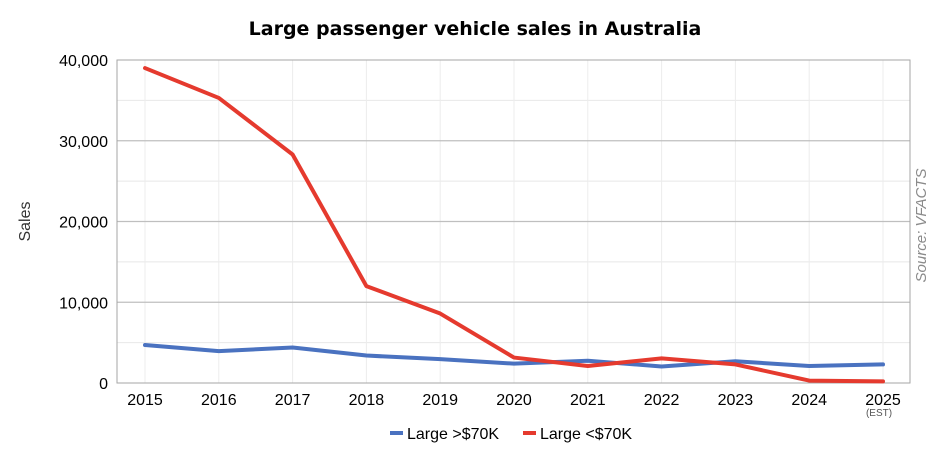  What do you see at coordinates (103, 384) in the screenshot?
I see `y-tick-label: 0` at bounding box center [103, 384].